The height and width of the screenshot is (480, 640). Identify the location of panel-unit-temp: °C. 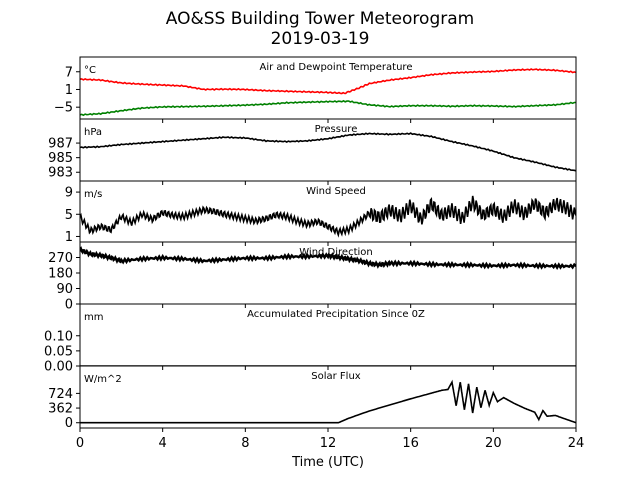
(90, 70).